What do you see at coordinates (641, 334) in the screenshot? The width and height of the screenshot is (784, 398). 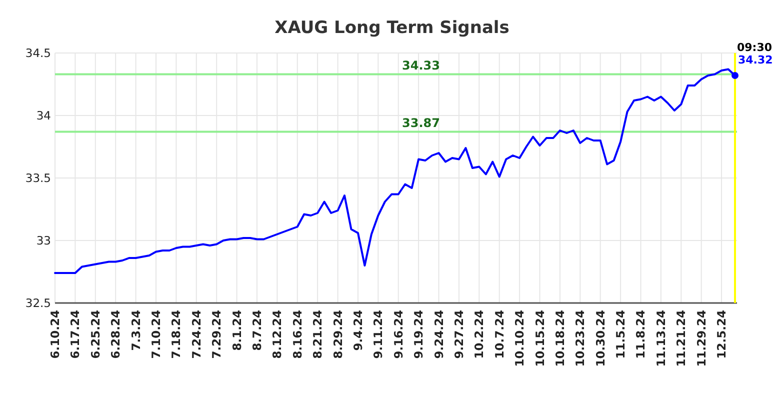 I see `x-tick-label: 11.8.24` at bounding box center [641, 334].